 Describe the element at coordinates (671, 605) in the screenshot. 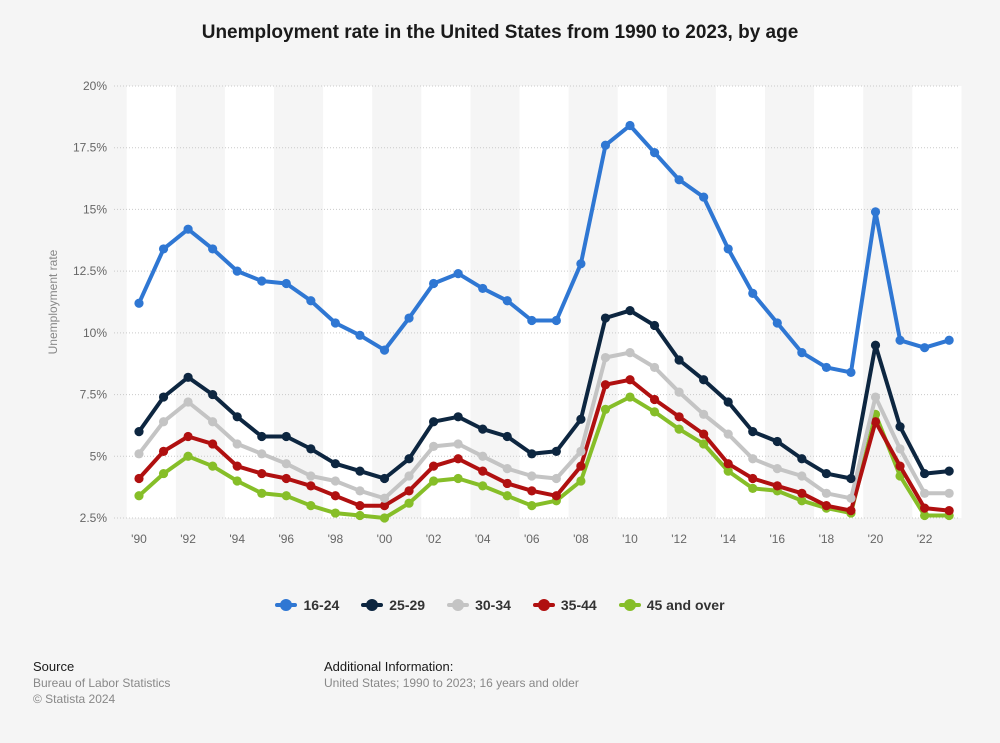

I see `legend-item: 45 and over` at that location.